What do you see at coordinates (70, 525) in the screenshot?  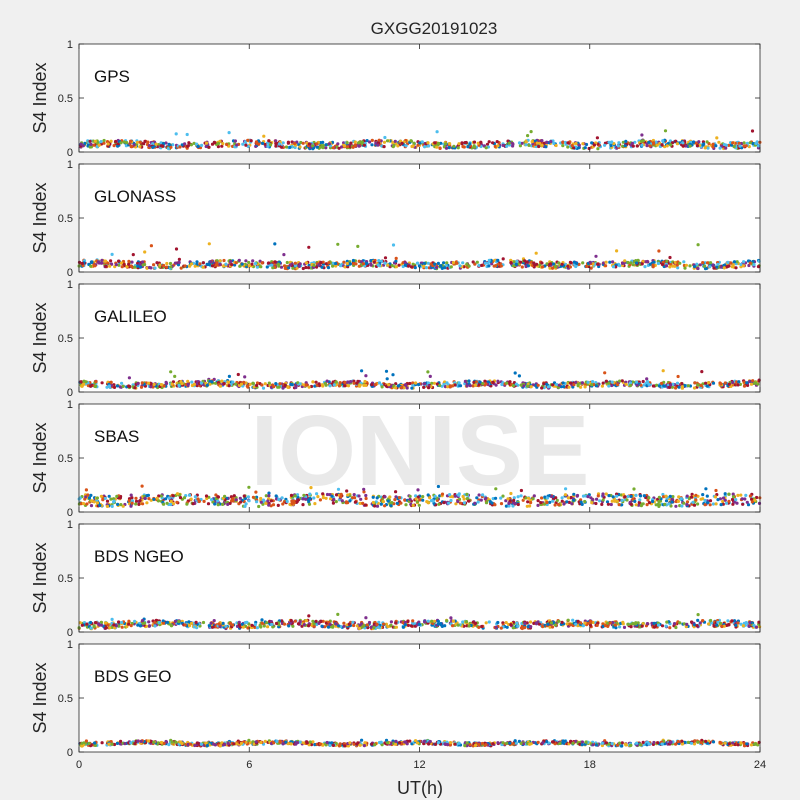 I see `y-tick-label: 1` at bounding box center [70, 525].